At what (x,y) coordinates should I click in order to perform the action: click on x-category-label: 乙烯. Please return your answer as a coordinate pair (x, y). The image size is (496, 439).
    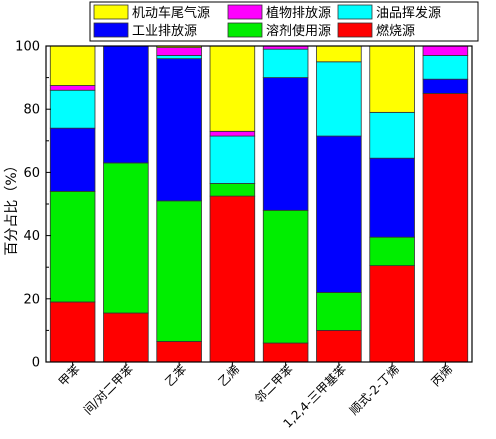
    Looking at the image, I should click on (229, 375).